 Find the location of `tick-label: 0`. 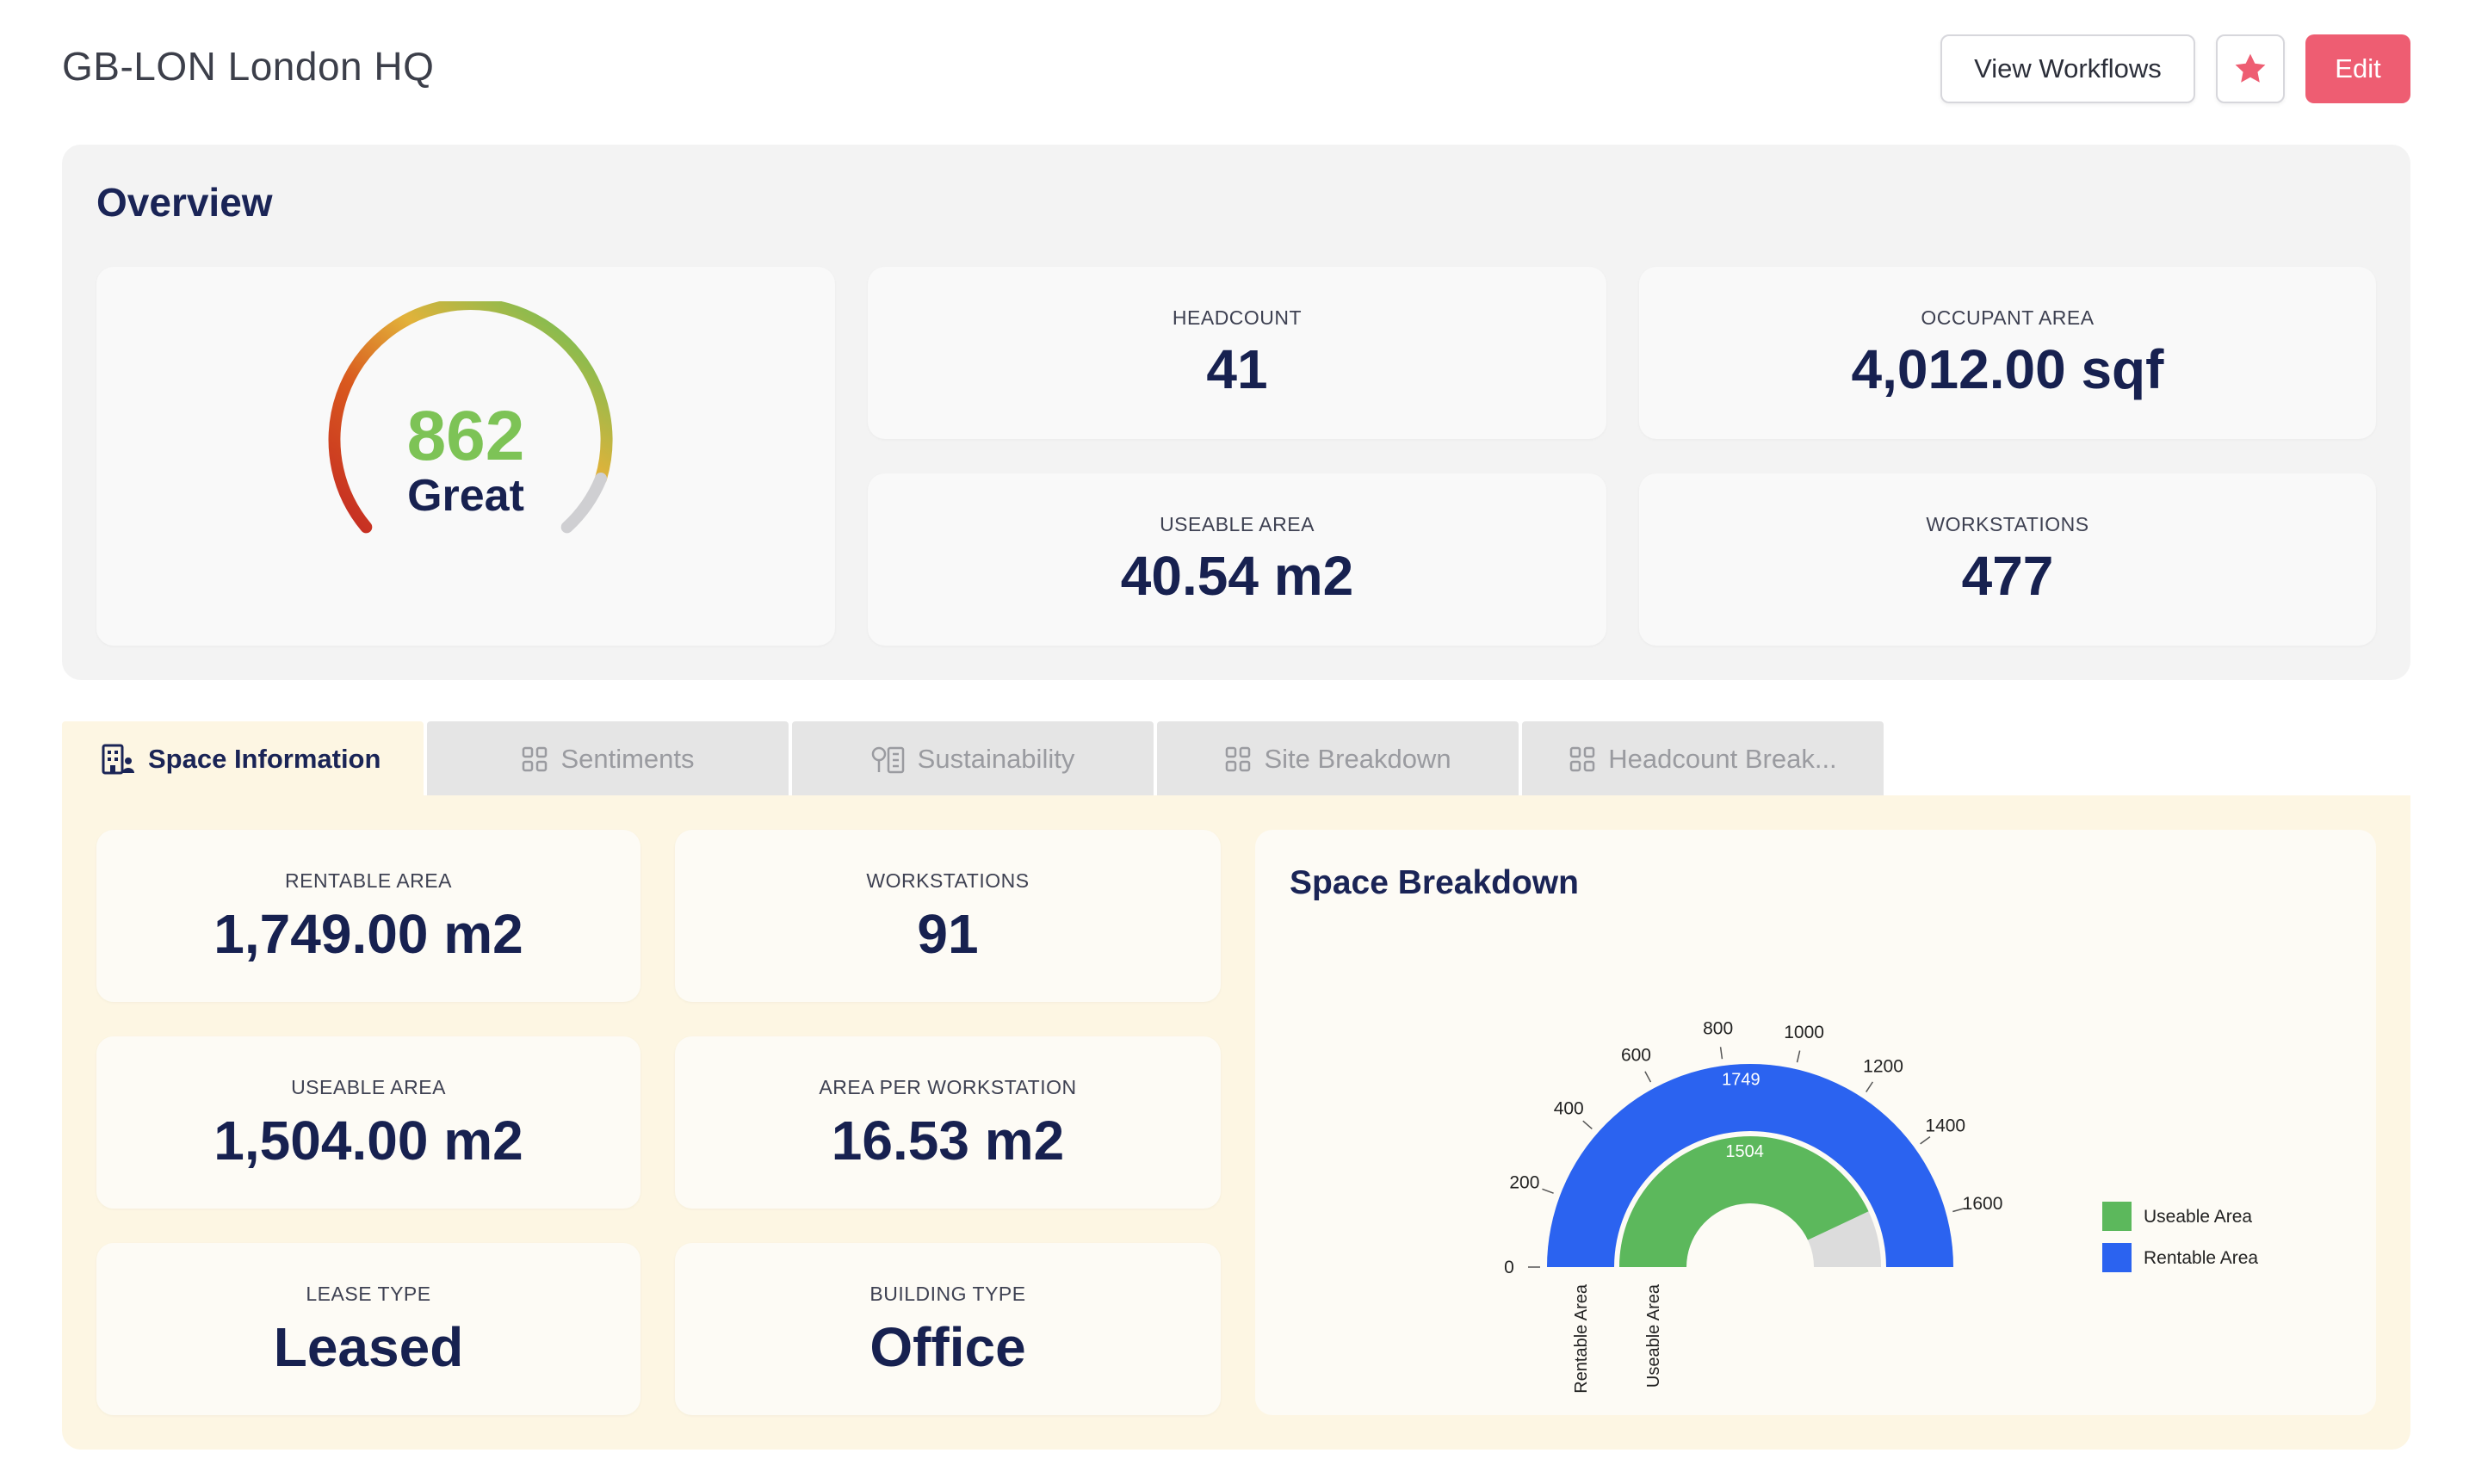

tick-label: 0 is located at coordinates (1509, 1267).